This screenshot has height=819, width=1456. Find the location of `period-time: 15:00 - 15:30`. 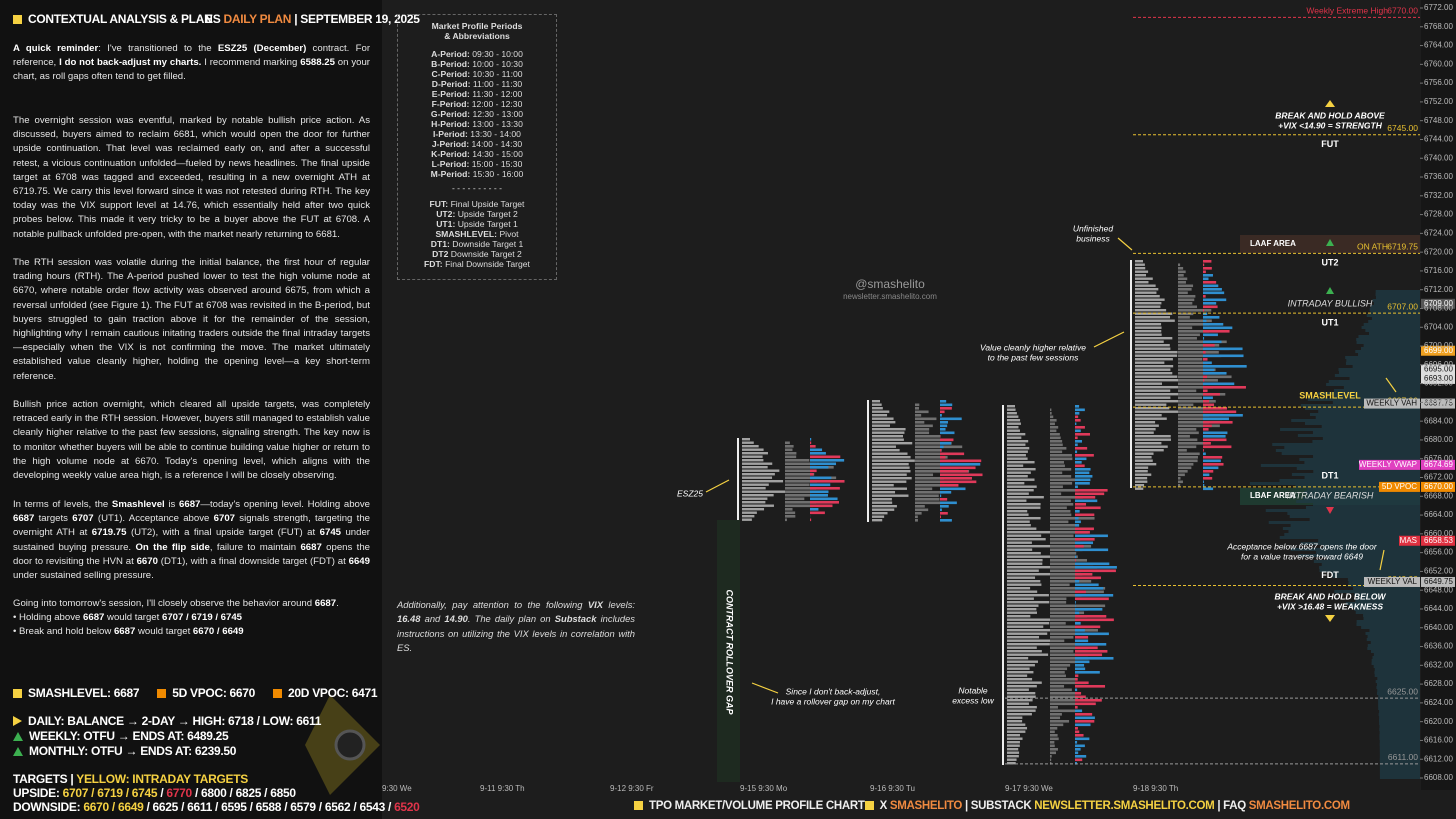

period-time: 15:00 - 15:30 is located at coordinates (497, 164).